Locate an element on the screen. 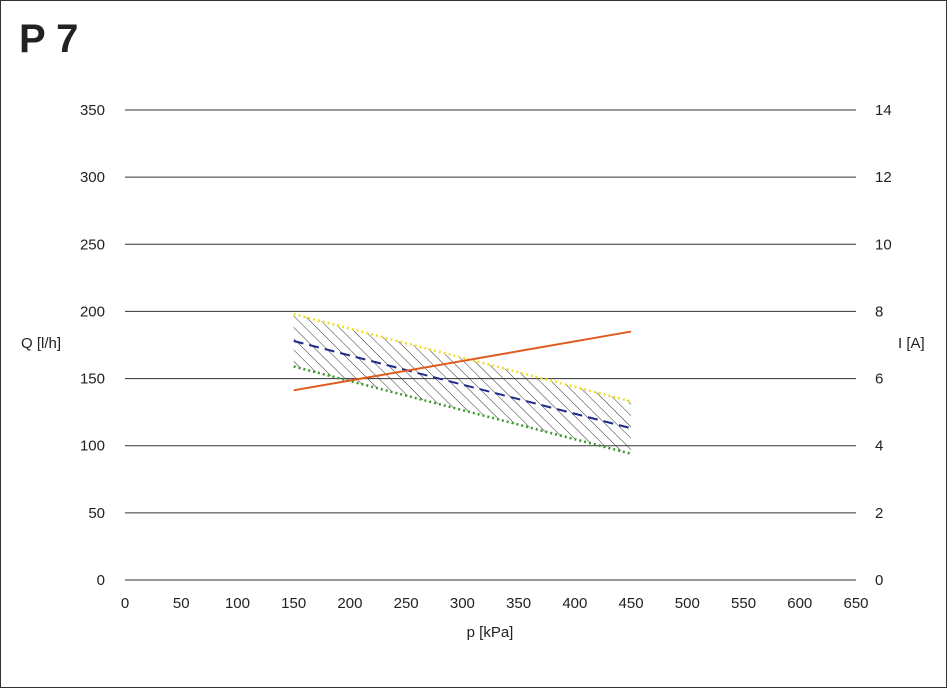 This screenshot has width=947, height=689. x-tick-label: 300 is located at coordinates (462, 603).